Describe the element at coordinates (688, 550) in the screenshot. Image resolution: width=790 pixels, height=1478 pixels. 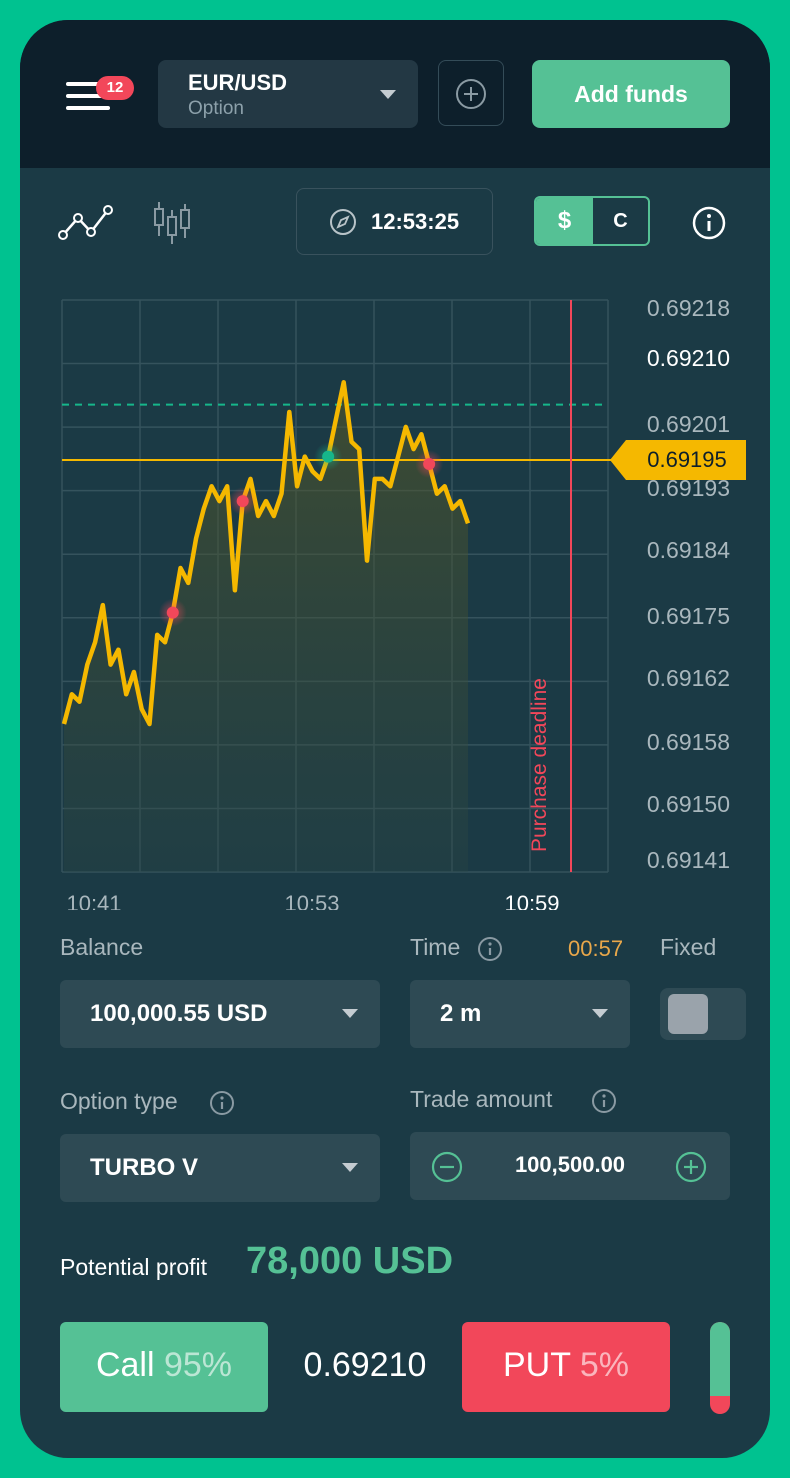
I see `y-tick-label: 0.69184` at that location.